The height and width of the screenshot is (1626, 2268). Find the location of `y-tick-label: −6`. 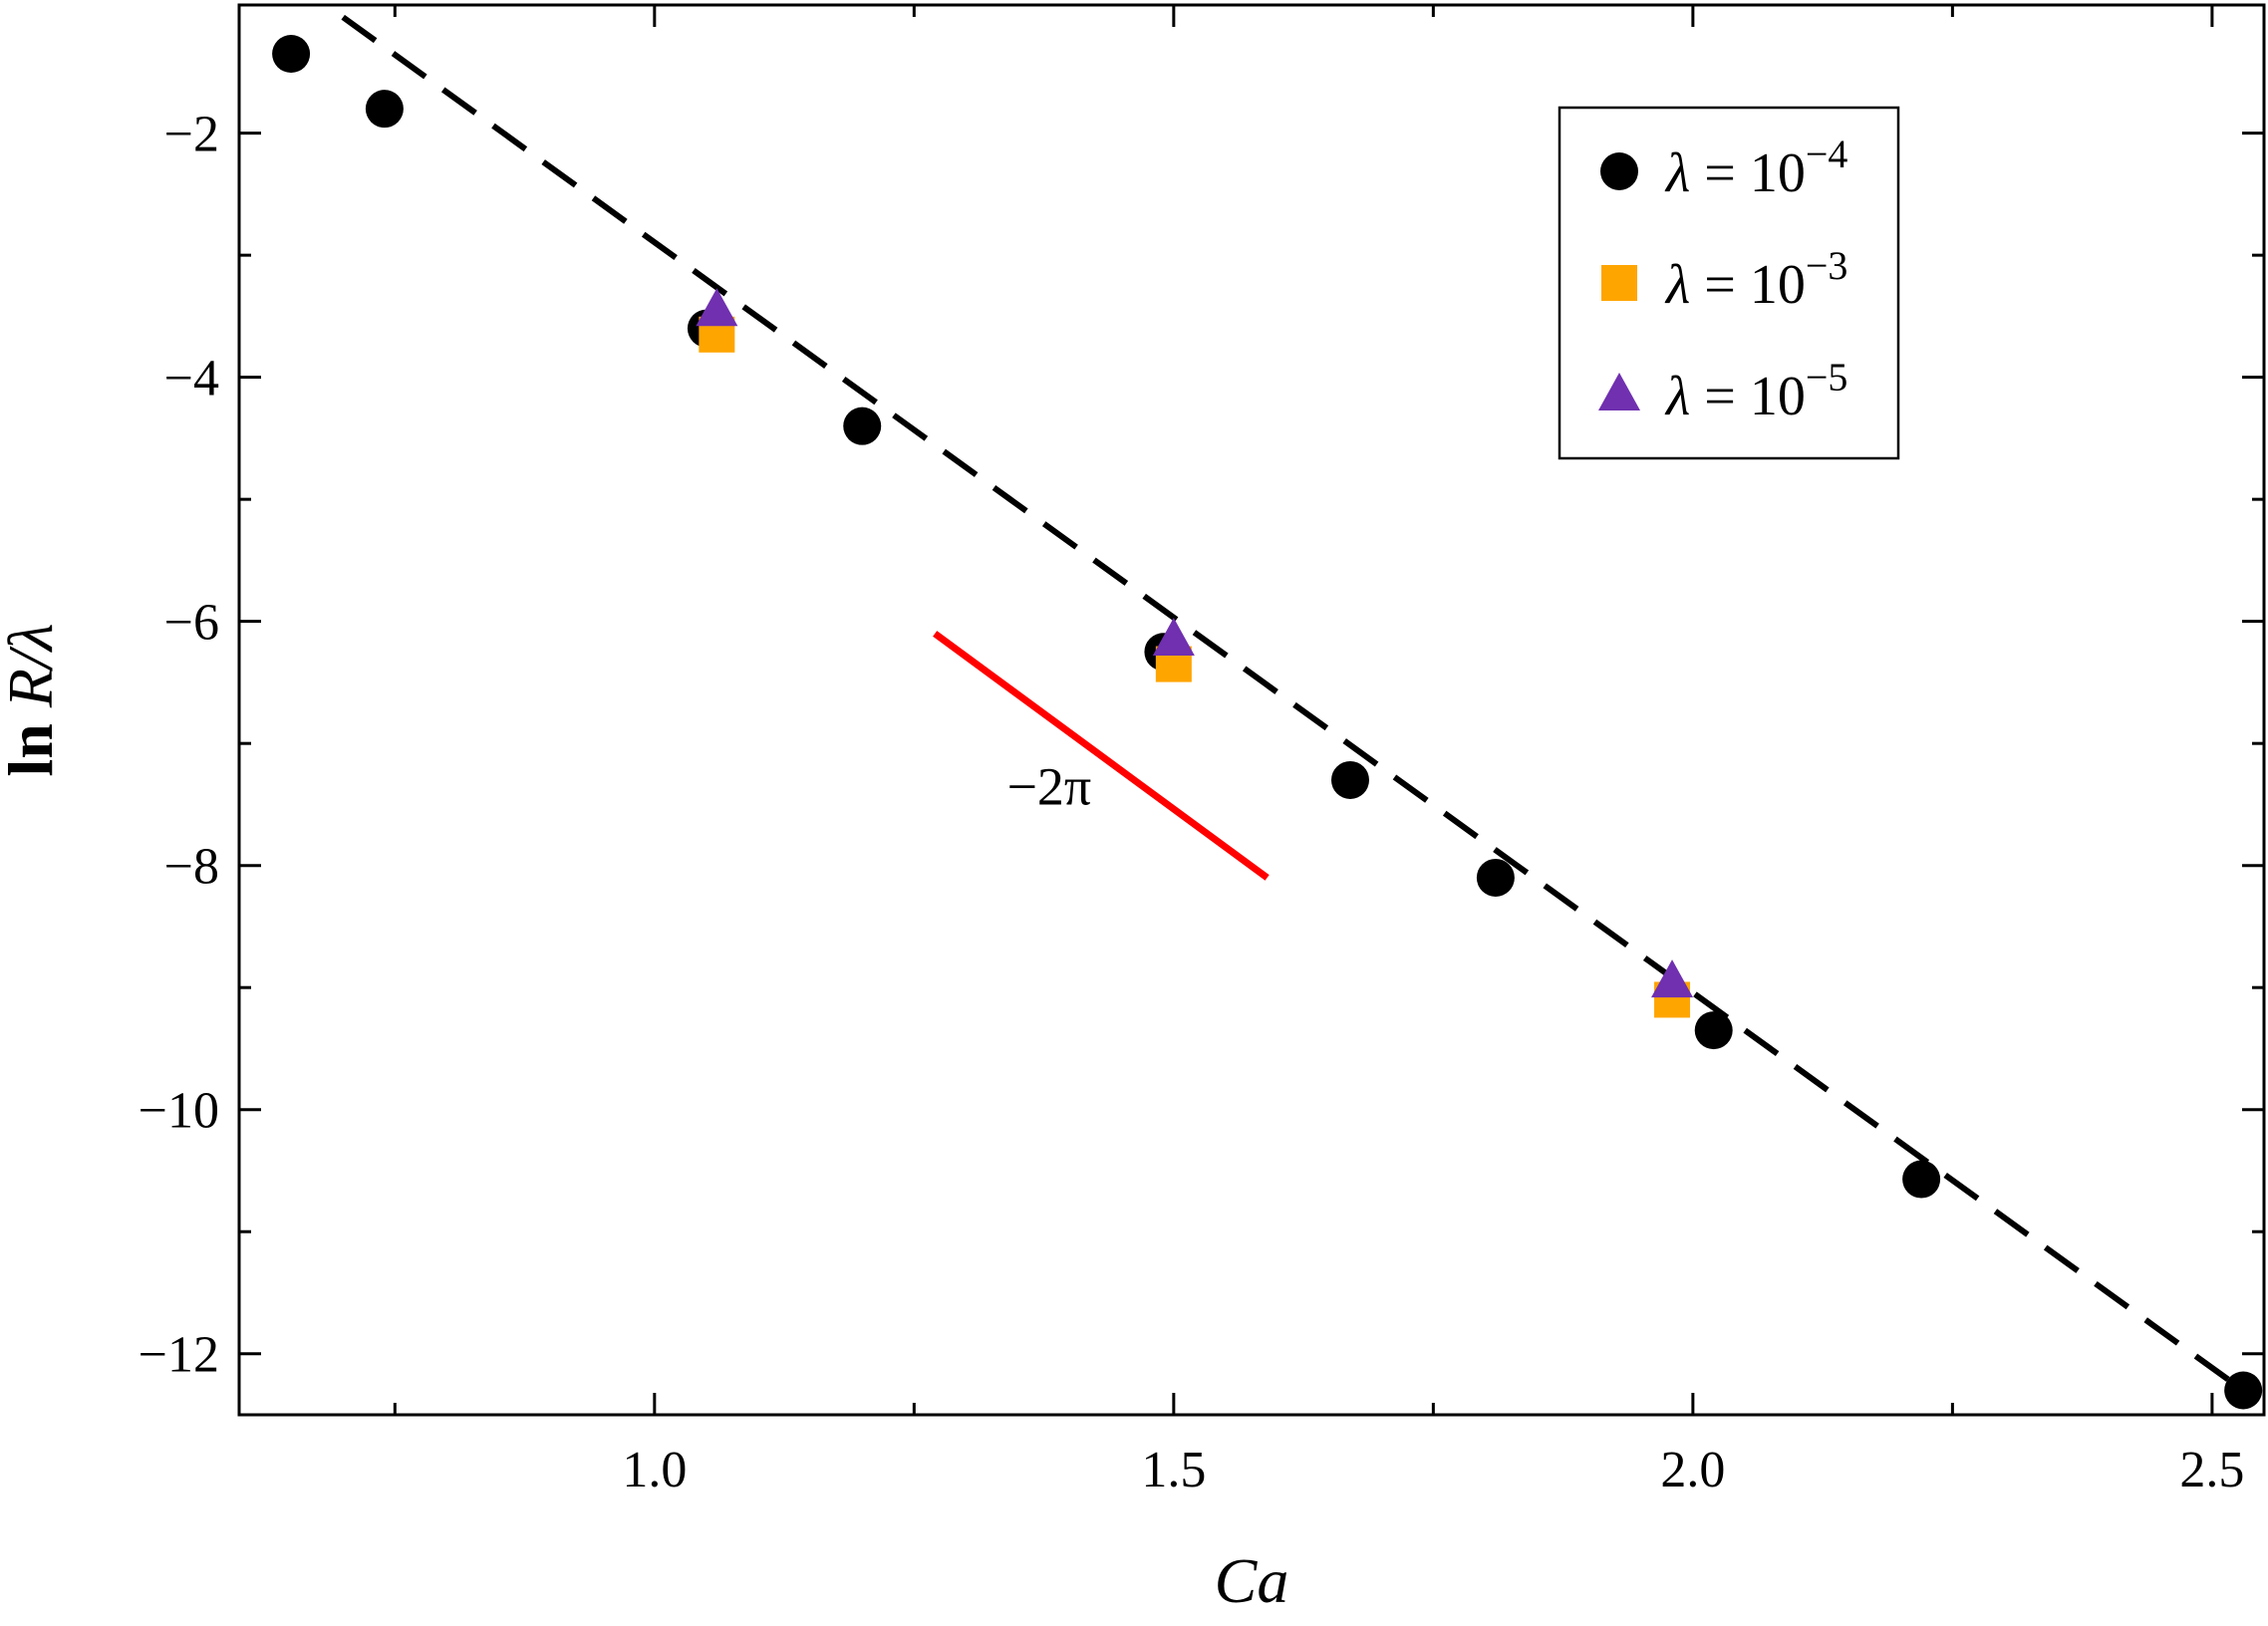

y-tick-label: −6 is located at coordinates (192, 623).